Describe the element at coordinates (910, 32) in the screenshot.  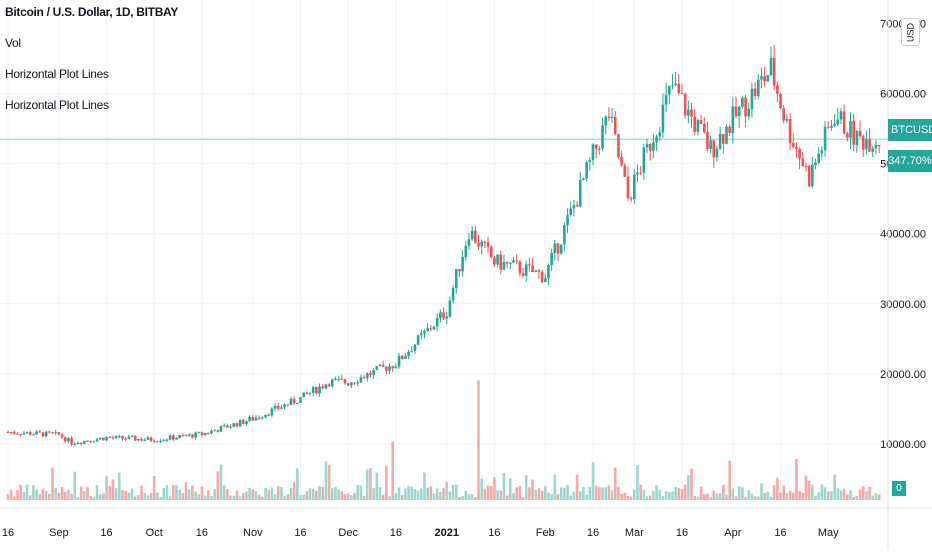
I see `currency-button: USD` at that location.